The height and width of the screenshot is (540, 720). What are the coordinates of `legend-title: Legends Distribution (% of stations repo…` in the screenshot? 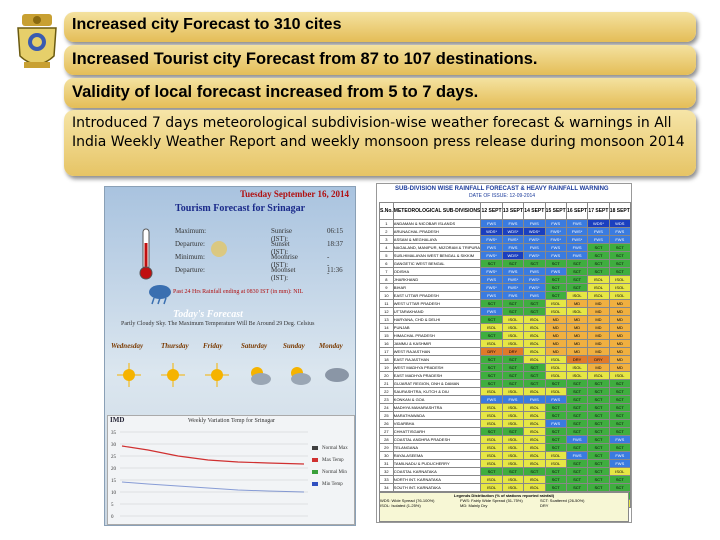 It's located at (504, 495).